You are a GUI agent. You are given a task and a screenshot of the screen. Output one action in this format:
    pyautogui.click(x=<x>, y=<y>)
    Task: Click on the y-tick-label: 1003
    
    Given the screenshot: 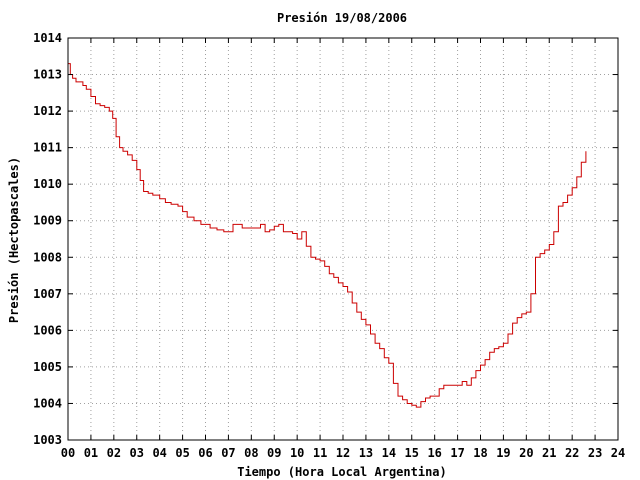 What is the action you would take?
    pyautogui.click(x=47, y=440)
    